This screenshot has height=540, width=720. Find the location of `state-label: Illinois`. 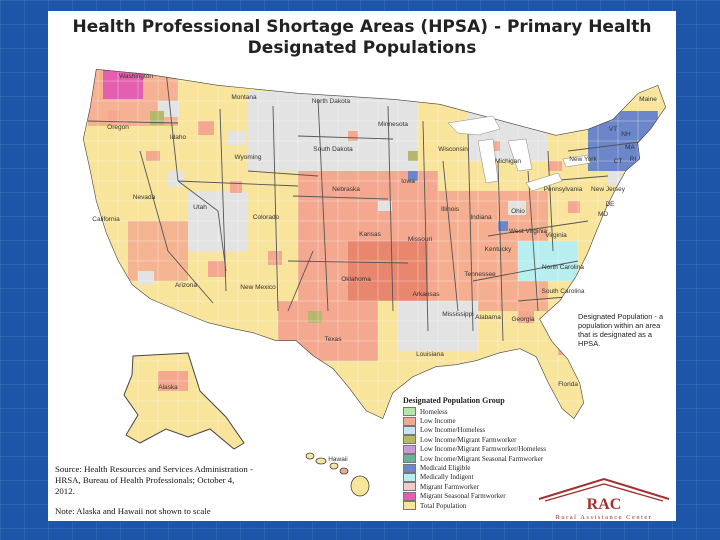

state-label: Illinois is located at coordinates (450, 209).